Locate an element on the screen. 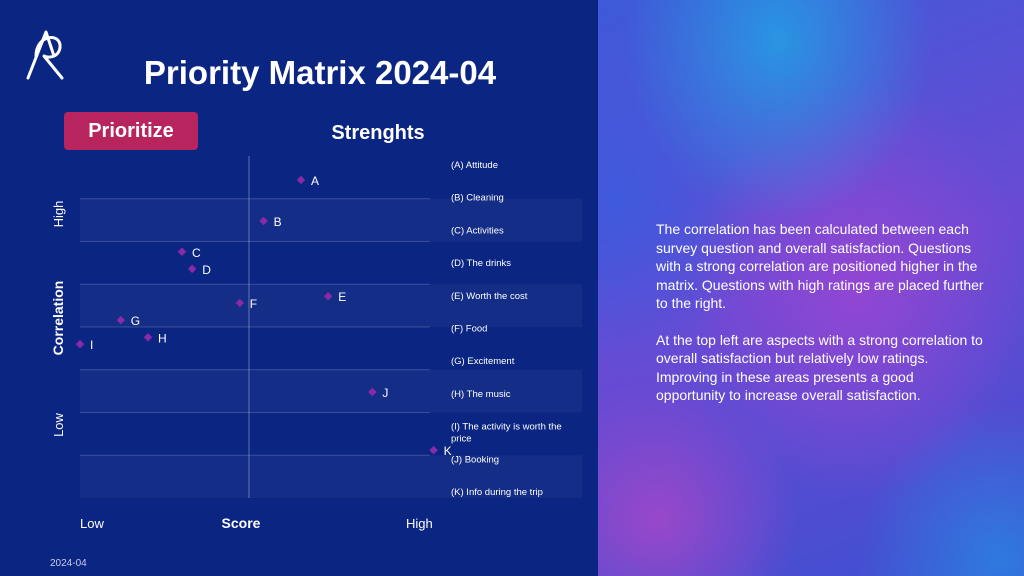  point-label-j: J is located at coordinates (385, 393).